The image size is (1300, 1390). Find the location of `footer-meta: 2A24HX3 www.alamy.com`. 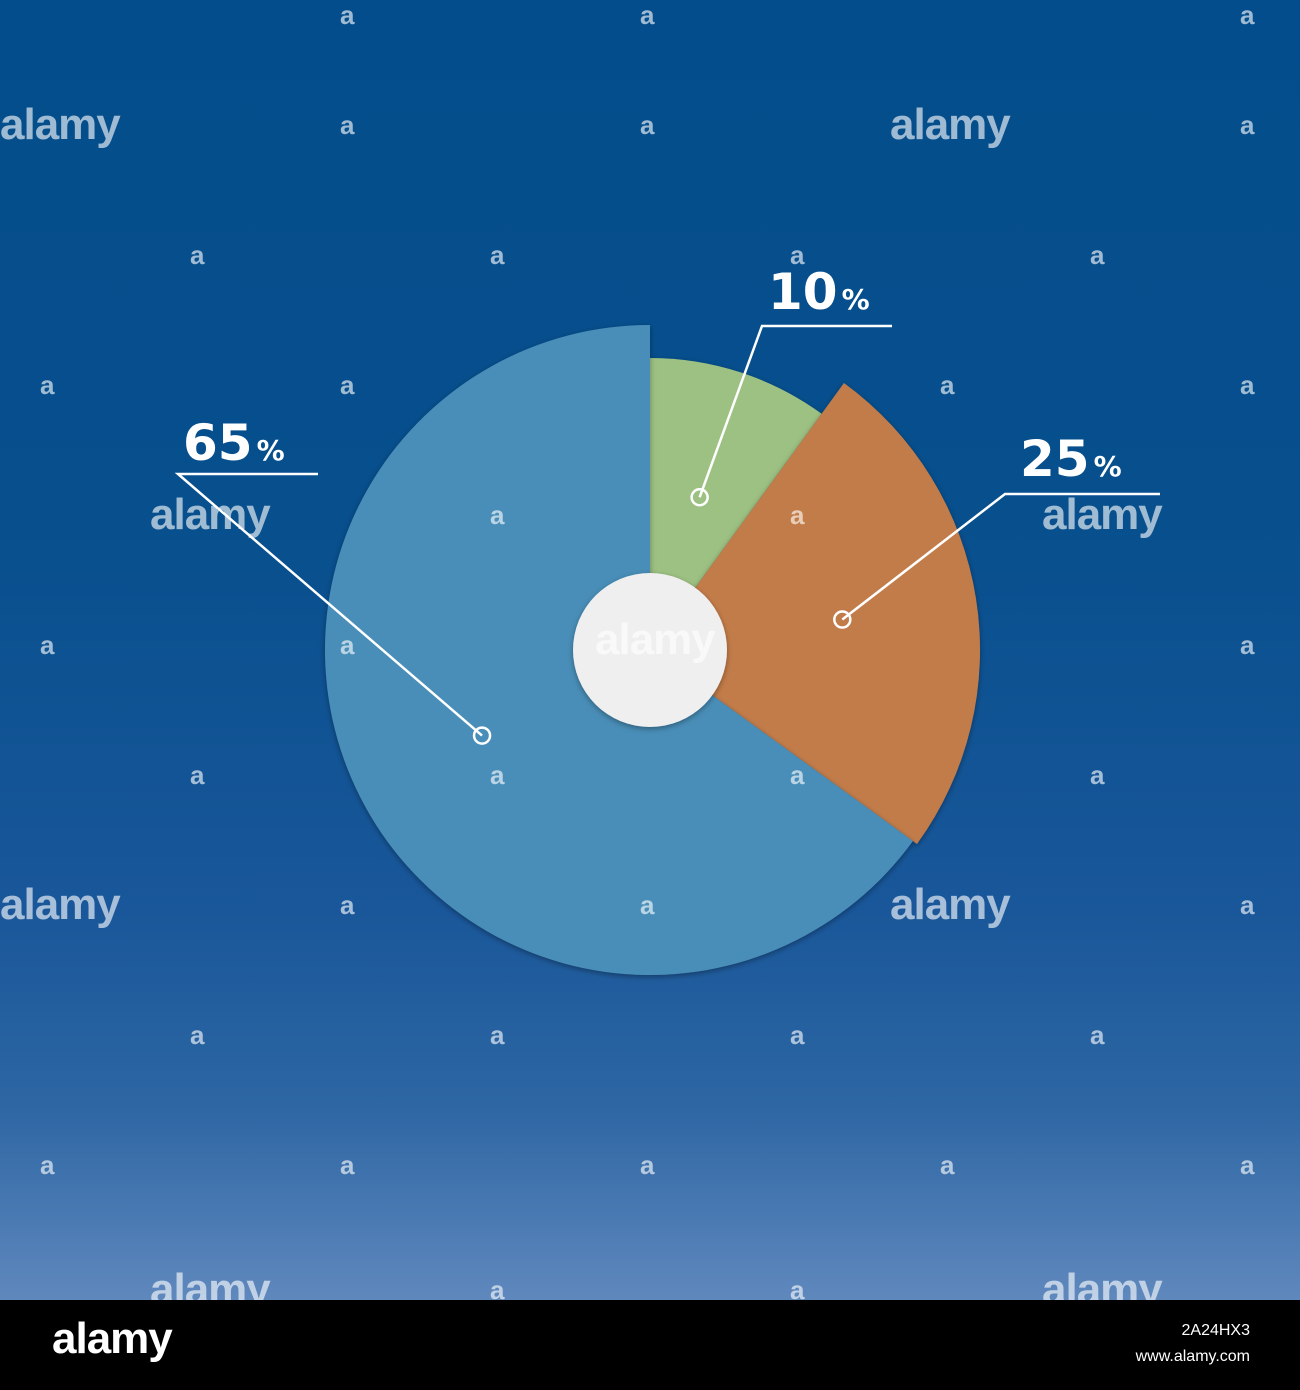

footer-meta: 2A24HX3 www.alamy.com is located at coordinates (1193, 1344).